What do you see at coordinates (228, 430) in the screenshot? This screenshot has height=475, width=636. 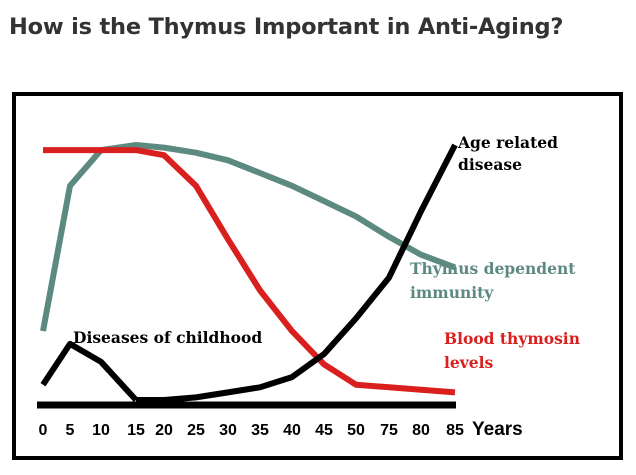 I see `x-tick-label: 30` at bounding box center [228, 430].